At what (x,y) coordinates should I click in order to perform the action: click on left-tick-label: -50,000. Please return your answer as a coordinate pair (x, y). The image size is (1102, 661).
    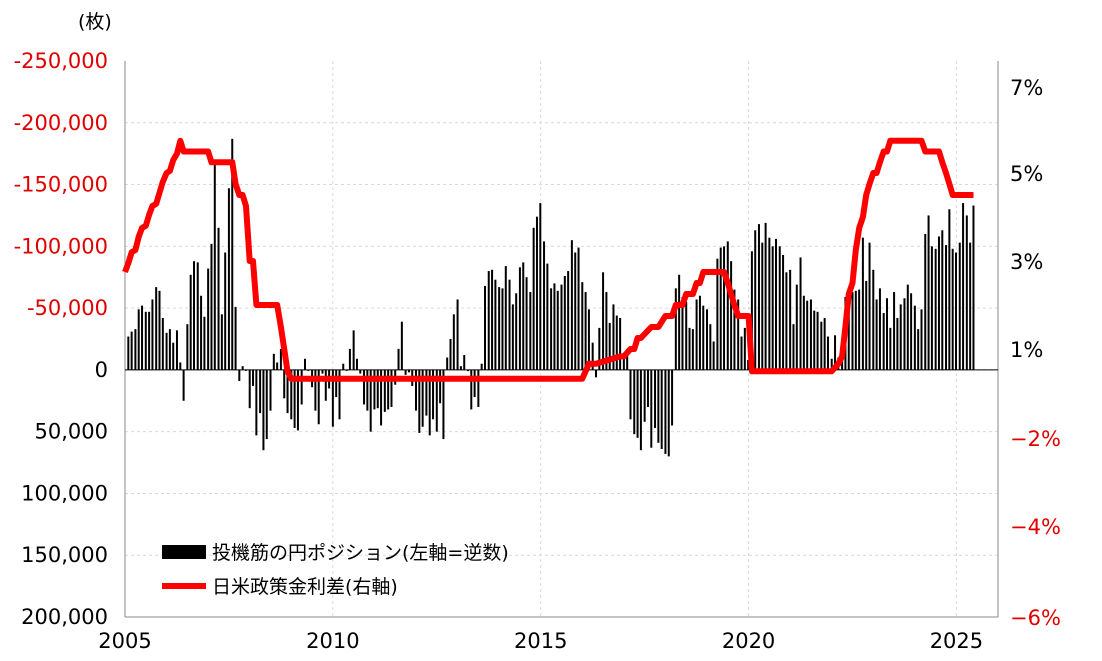
    Looking at the image, I should click on (67, 308).